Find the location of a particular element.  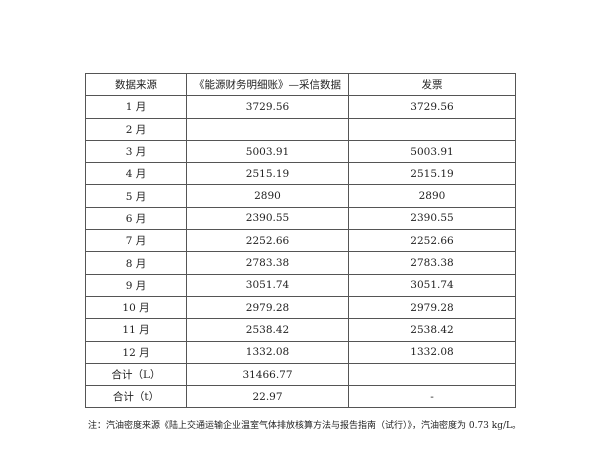

table-row: 4 月 2515.19 2515.19 is located at coordinates (300, 174).